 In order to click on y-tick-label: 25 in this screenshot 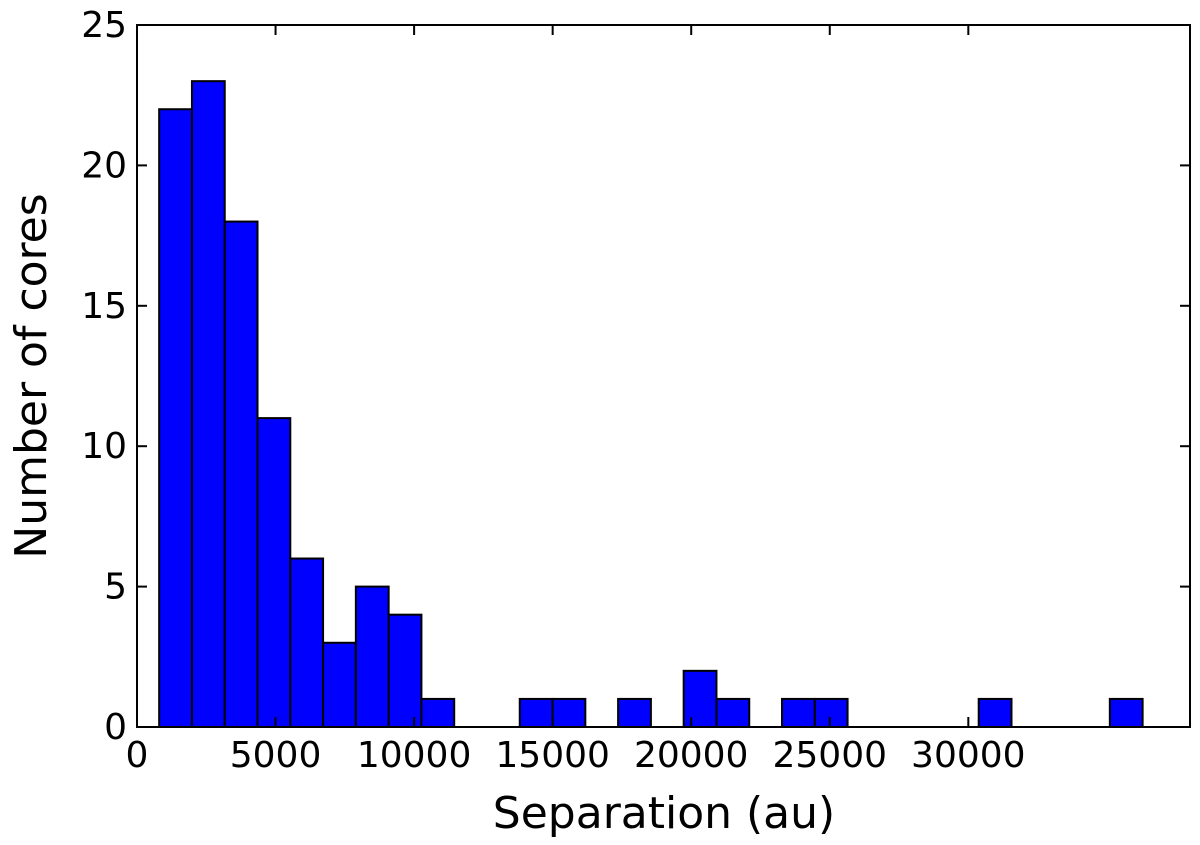, I will do `click(104, 25)`.